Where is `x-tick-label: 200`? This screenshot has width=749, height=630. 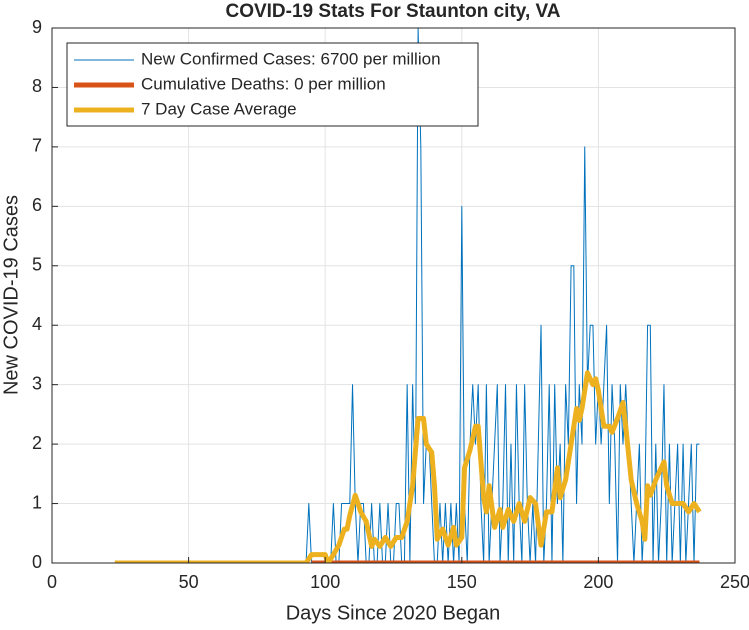 x-tick-label: 200 is located at coordinates (598, 582).